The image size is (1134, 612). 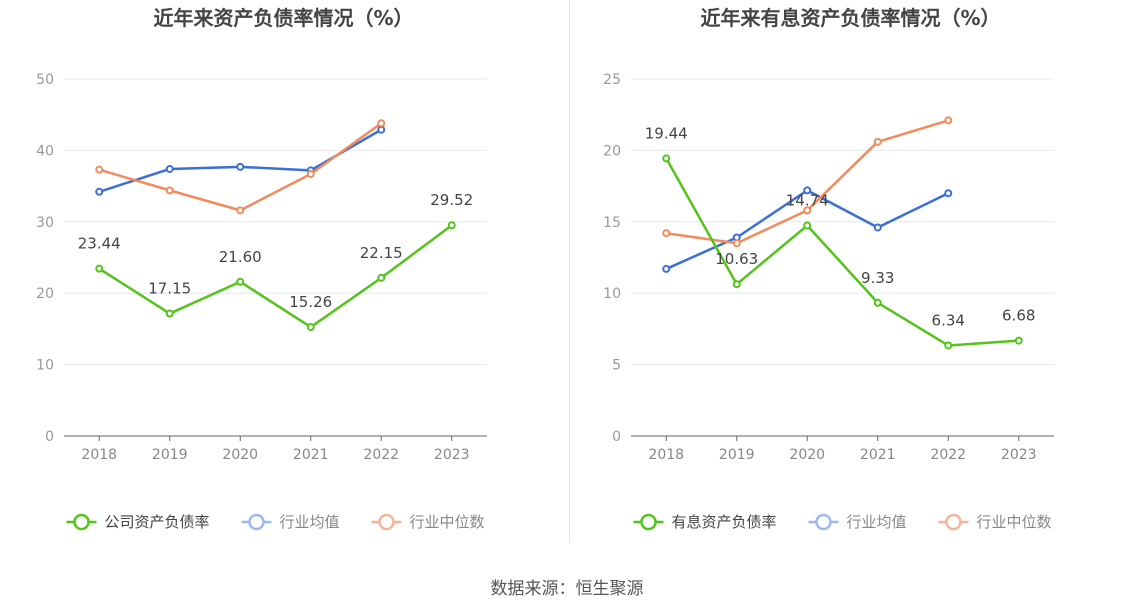 I want to click on y-tick-label: 5, so click(x=616, y=366).